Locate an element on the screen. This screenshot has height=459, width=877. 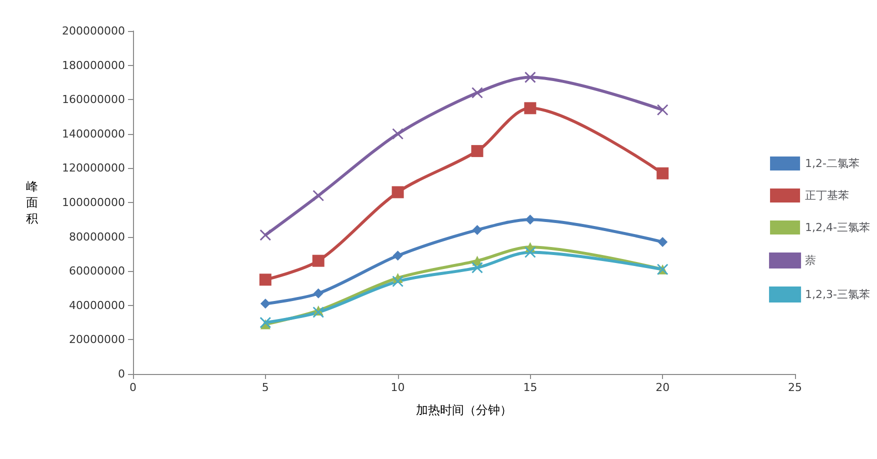
legend-label: 正丁基苯 is located at coordinates (827, 195).